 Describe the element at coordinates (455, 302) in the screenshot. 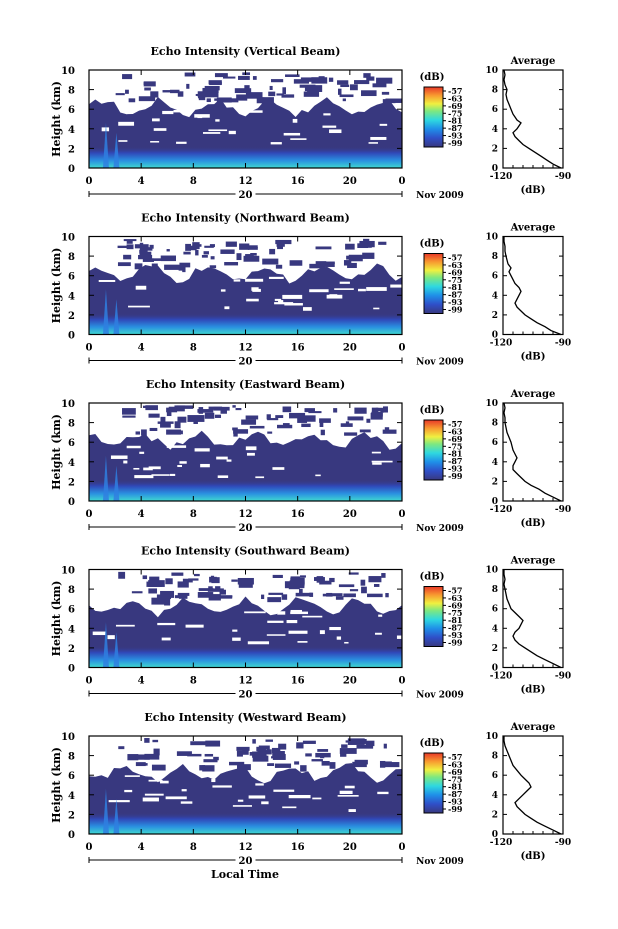

I see `colorbar-tick-label: -93` at that location.